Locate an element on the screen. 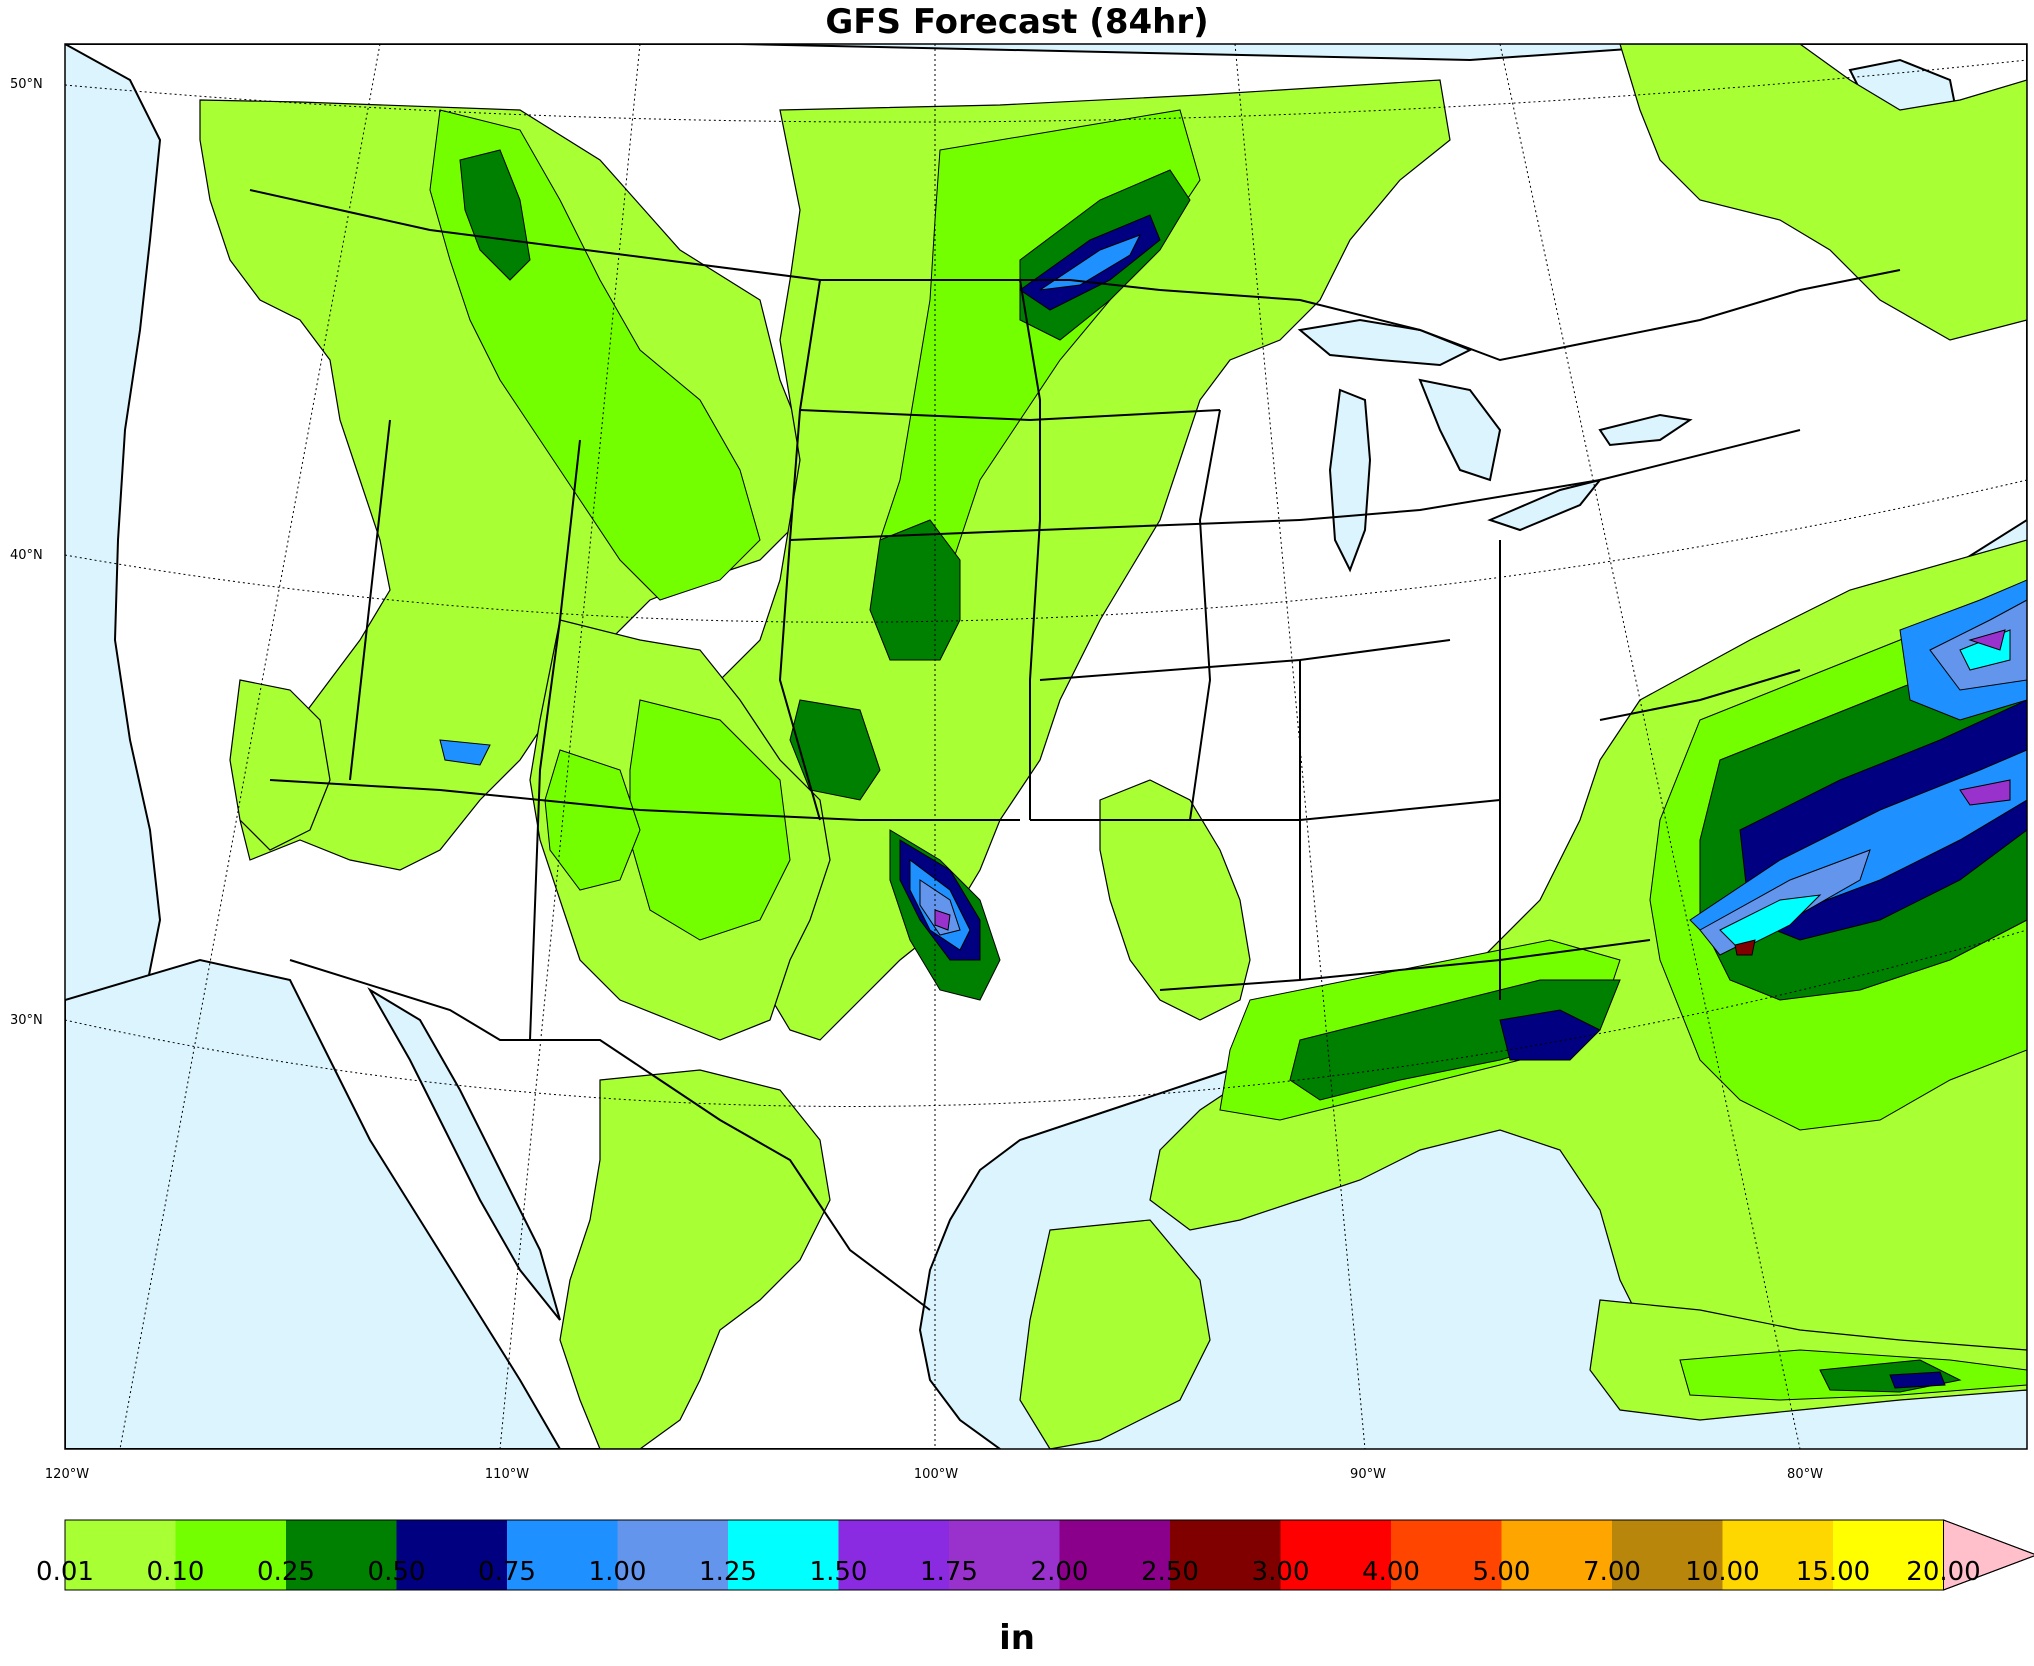 The width and height of the screenshot is (2034, 1666). colorbar-tick-label: 1.50 is located at coordinates (838, 1572).